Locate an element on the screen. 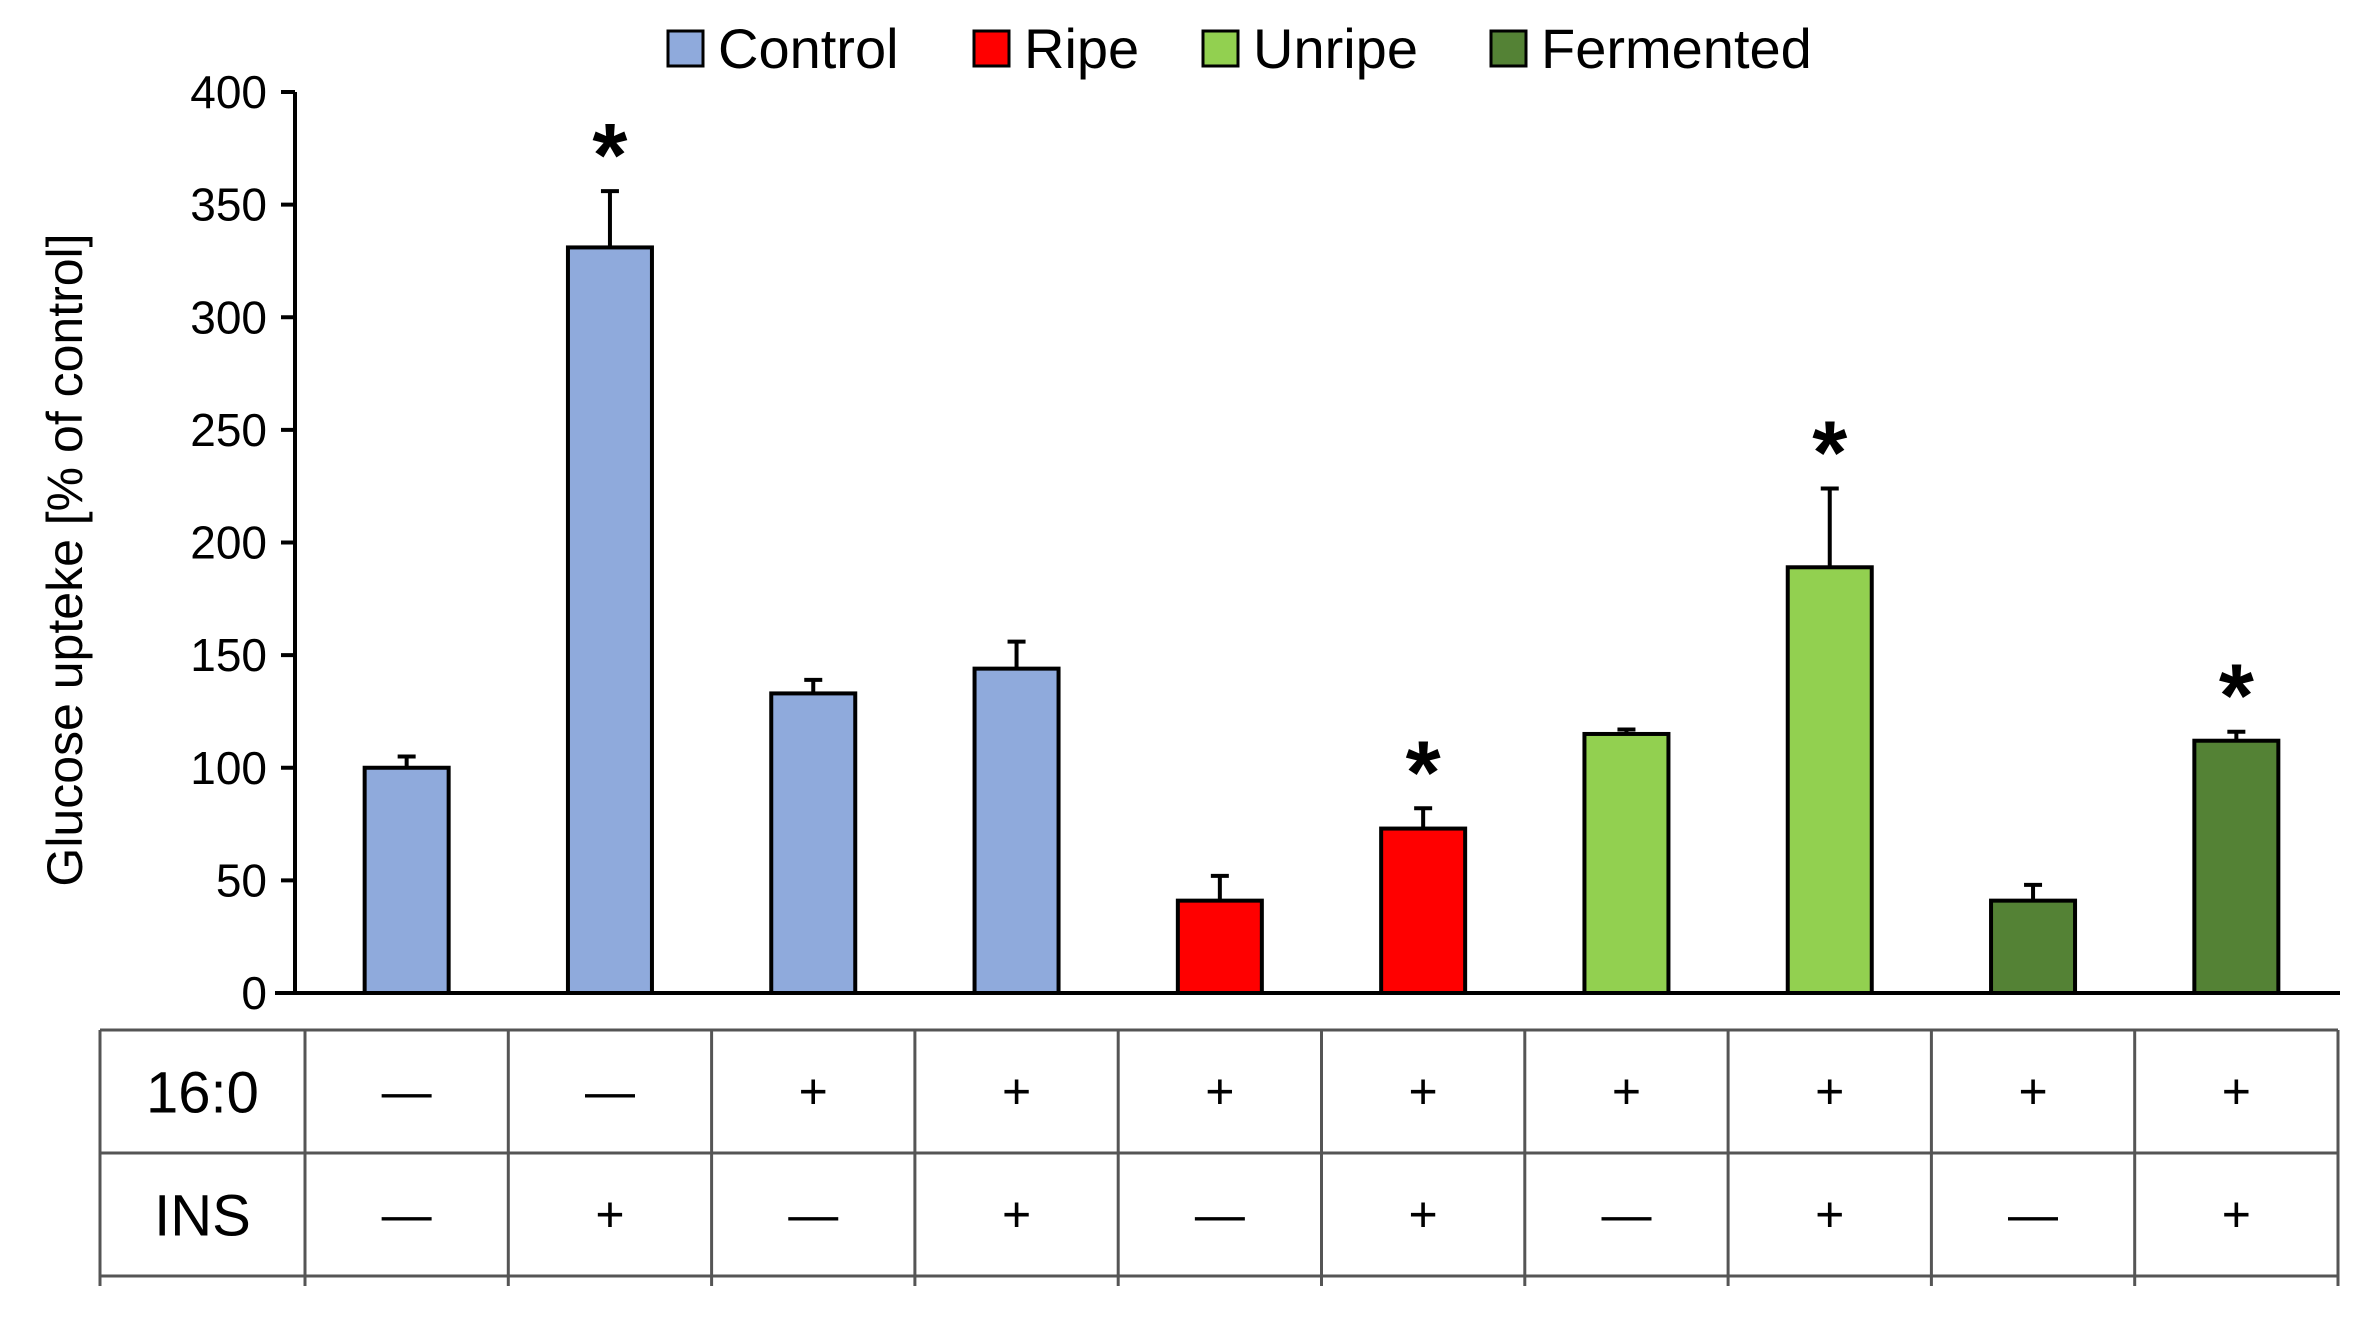 The height and width of the screenshot is (1320, 2357). table-row-label: 16:0 is located at coordinates (202, 1093).